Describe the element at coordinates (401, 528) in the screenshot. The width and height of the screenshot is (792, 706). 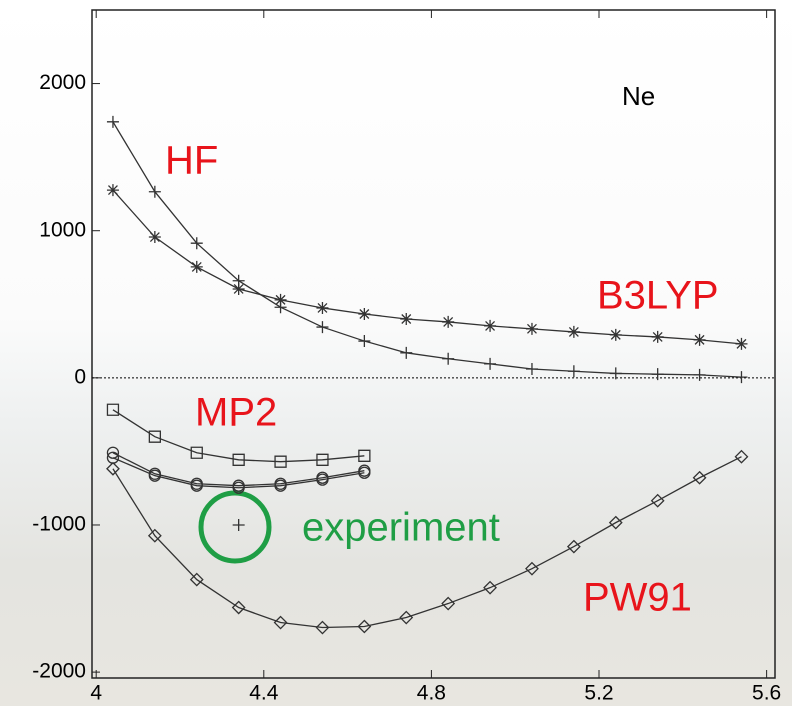
I see `annotation: experiment` at that location.